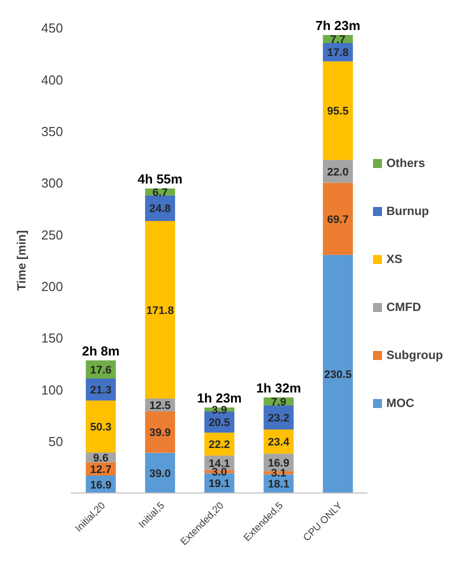 This screenshot has width=460, height=568. Describe the element at coordinates (100, 458) in the screenshot. I see `data-label: 9.6` at that location.